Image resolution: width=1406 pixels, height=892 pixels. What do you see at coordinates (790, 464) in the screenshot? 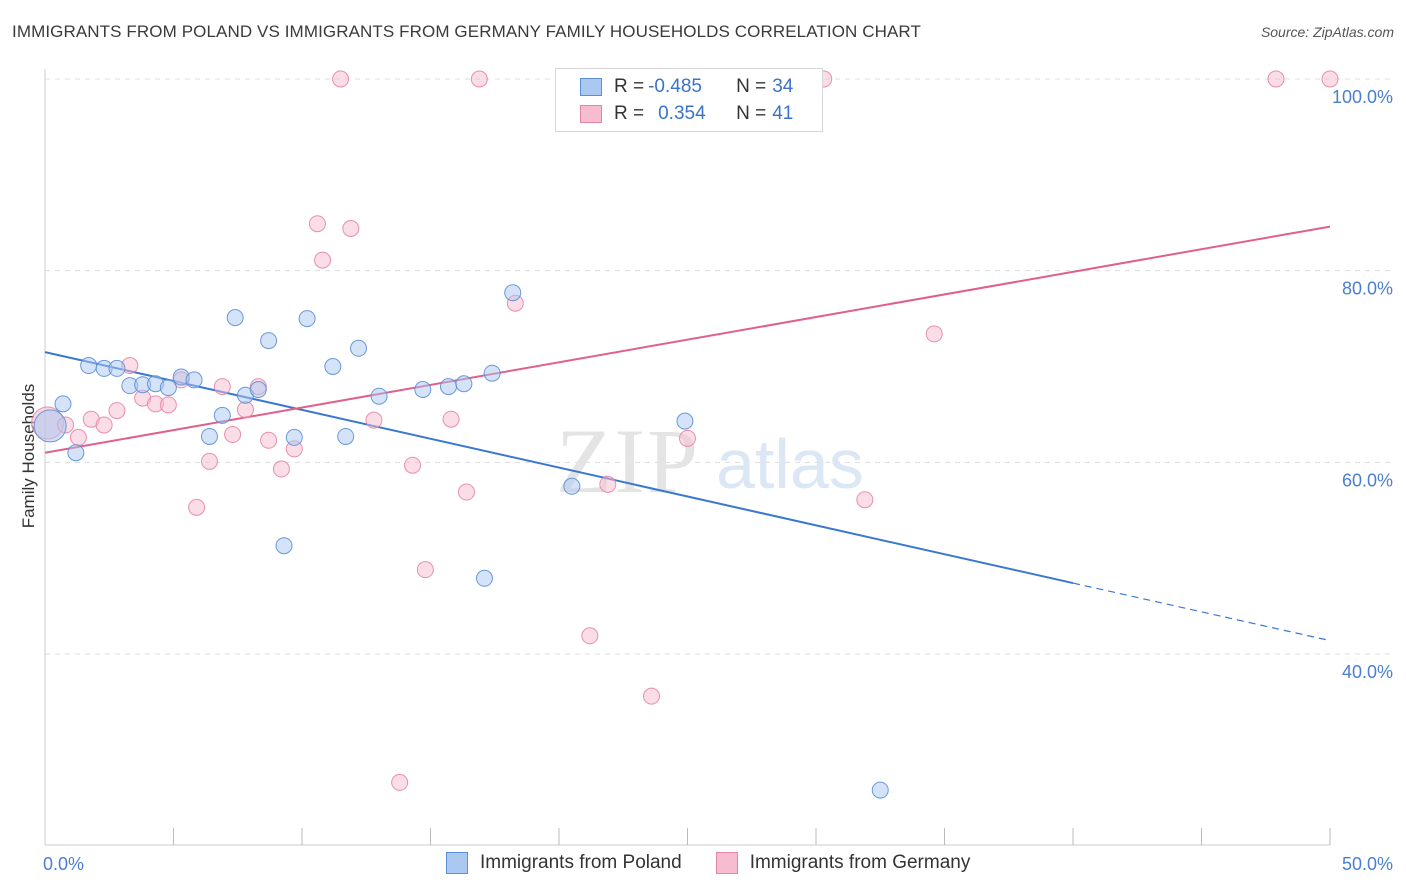
I see `watermark-atlas: atlas` at bounding box center [790, 464].